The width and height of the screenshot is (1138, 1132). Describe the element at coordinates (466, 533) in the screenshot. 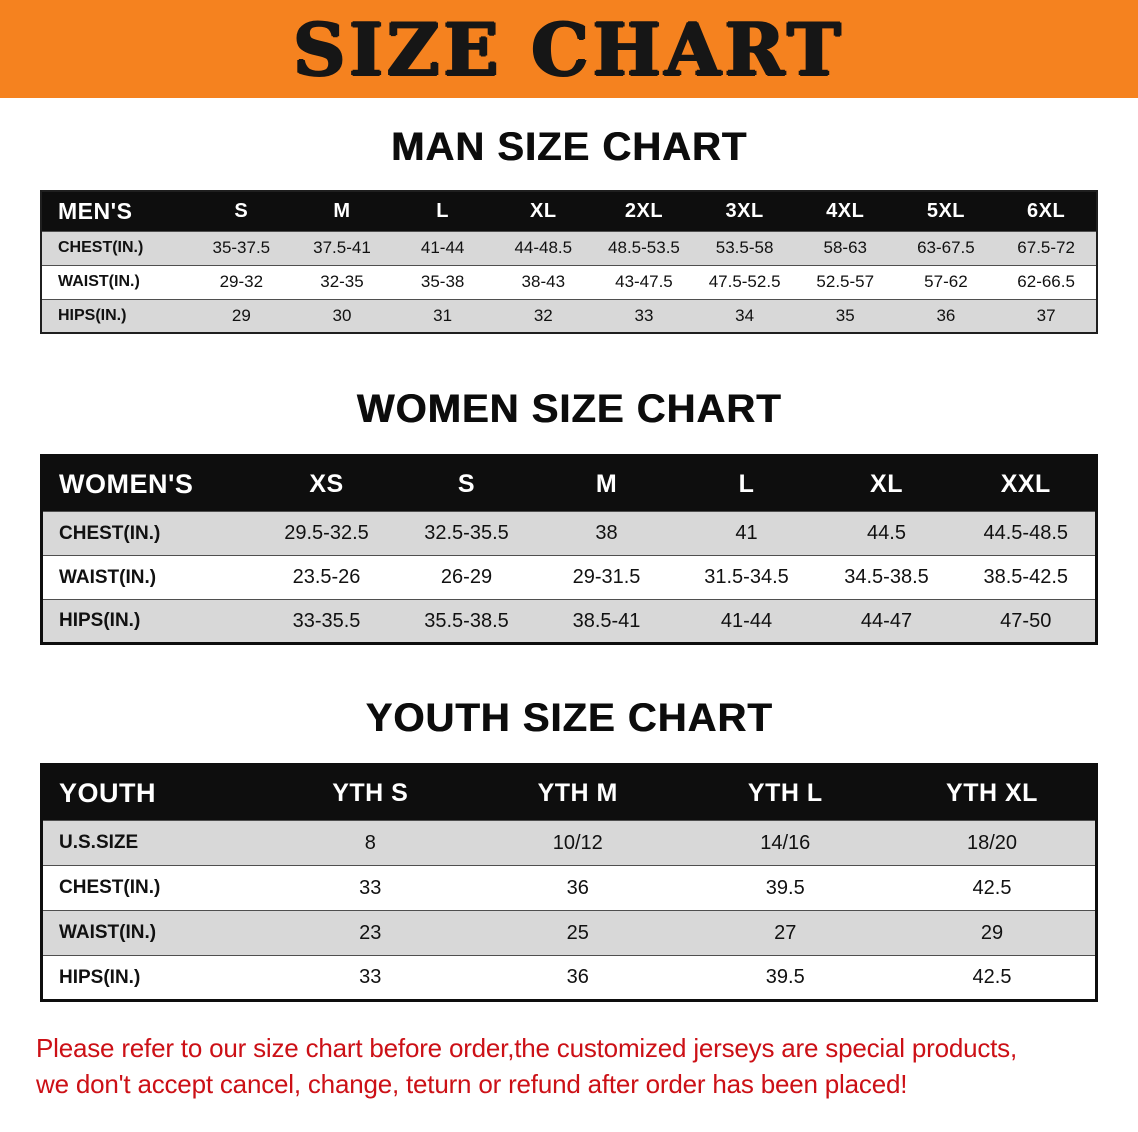

I see `measurement-value-cell: 32.5-35.5` at that location.